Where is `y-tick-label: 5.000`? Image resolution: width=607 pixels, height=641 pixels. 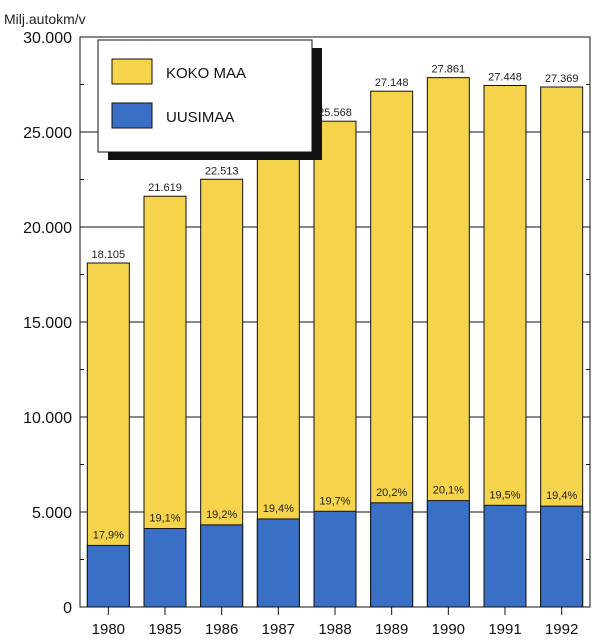
y-tick-label: 5.000 is located at coordinates (52, 513).